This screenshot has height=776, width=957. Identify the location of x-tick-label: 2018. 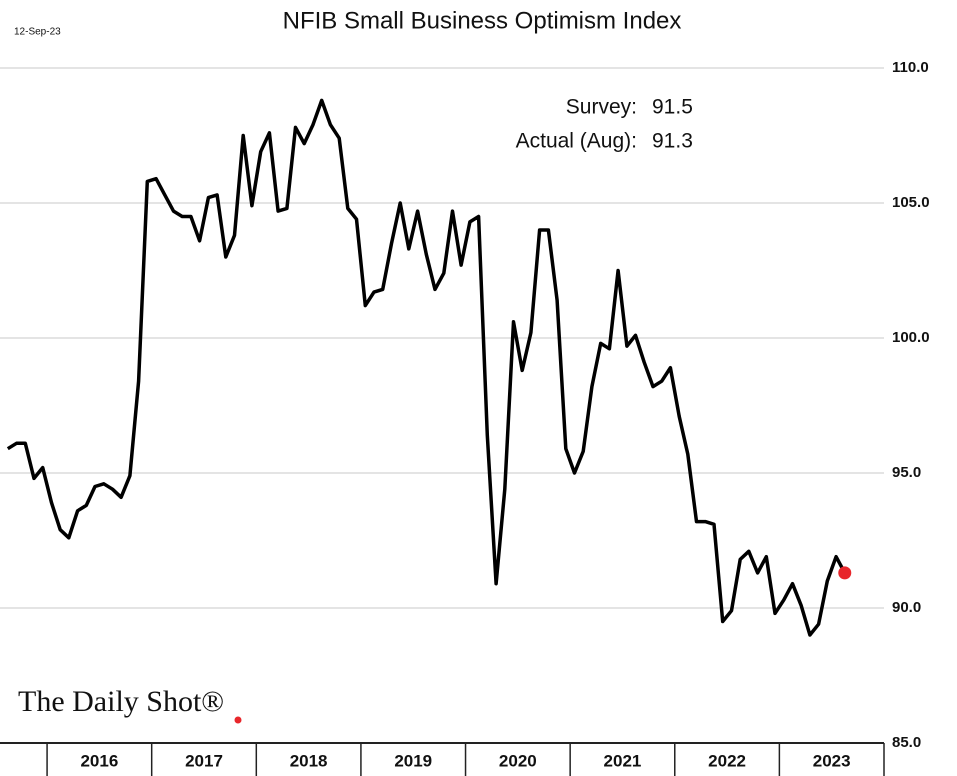
(309, 760).